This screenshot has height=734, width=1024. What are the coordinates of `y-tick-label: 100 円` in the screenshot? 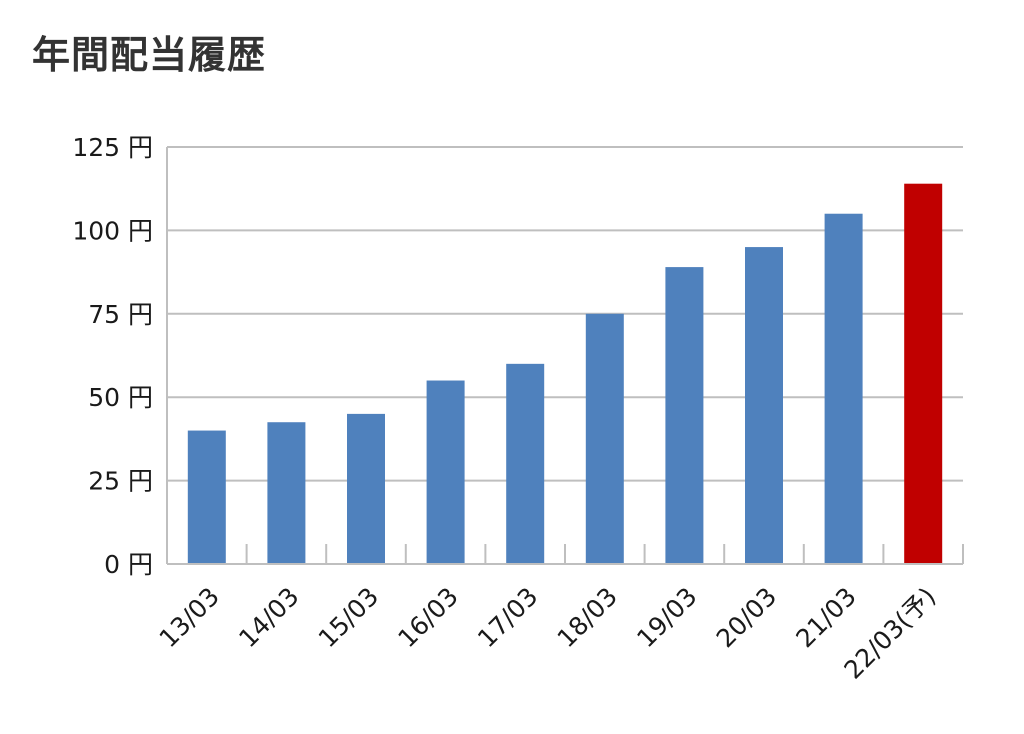 It's located at (112, 230).